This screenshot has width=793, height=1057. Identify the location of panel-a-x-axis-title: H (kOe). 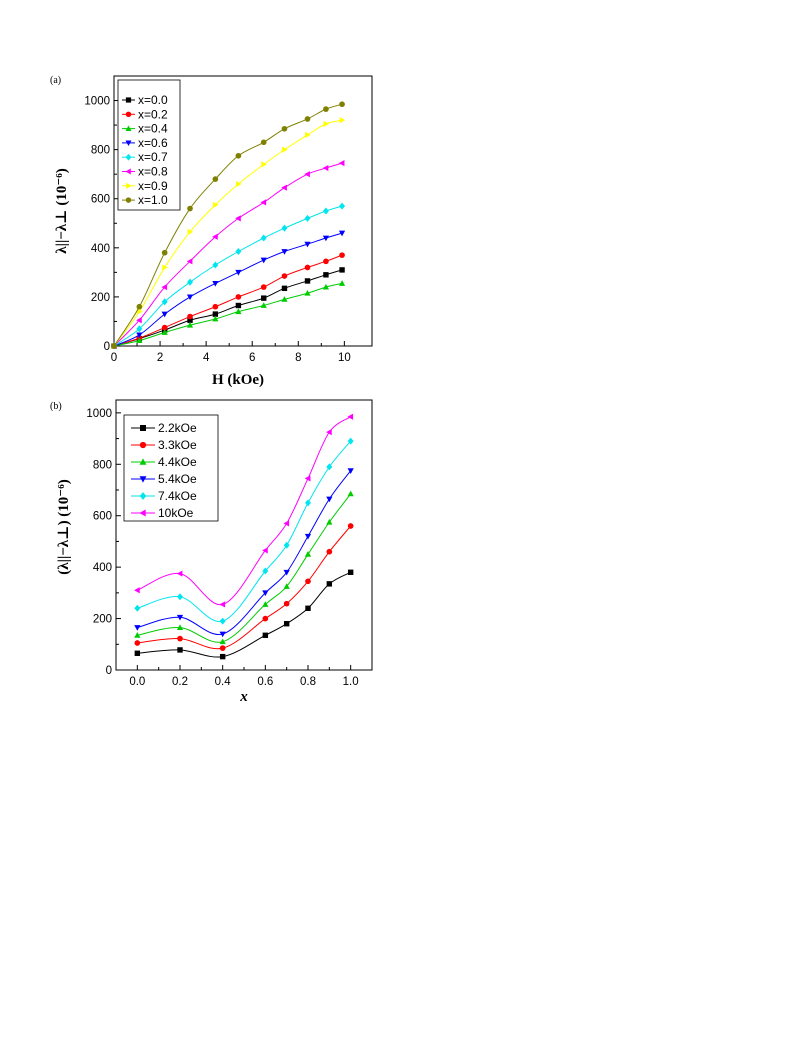
(238, 380).